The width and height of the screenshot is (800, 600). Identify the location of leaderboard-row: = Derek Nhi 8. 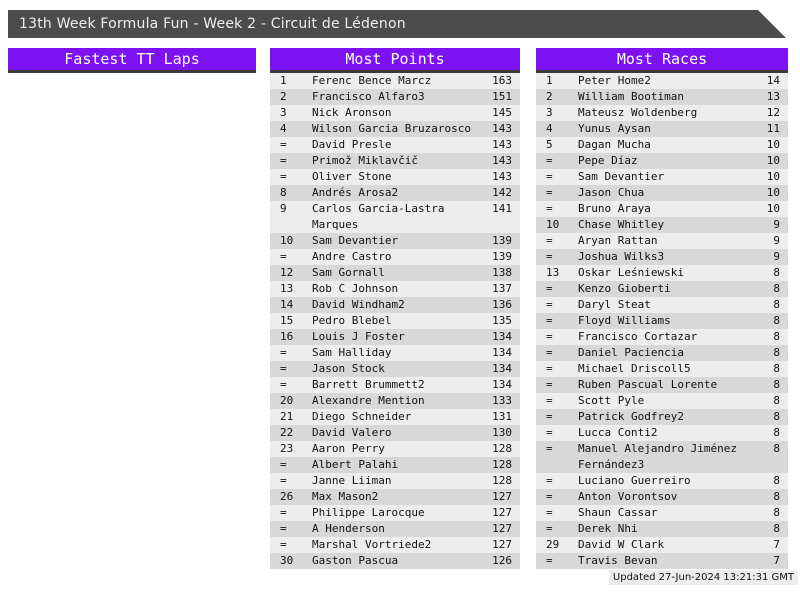
(662, 529).